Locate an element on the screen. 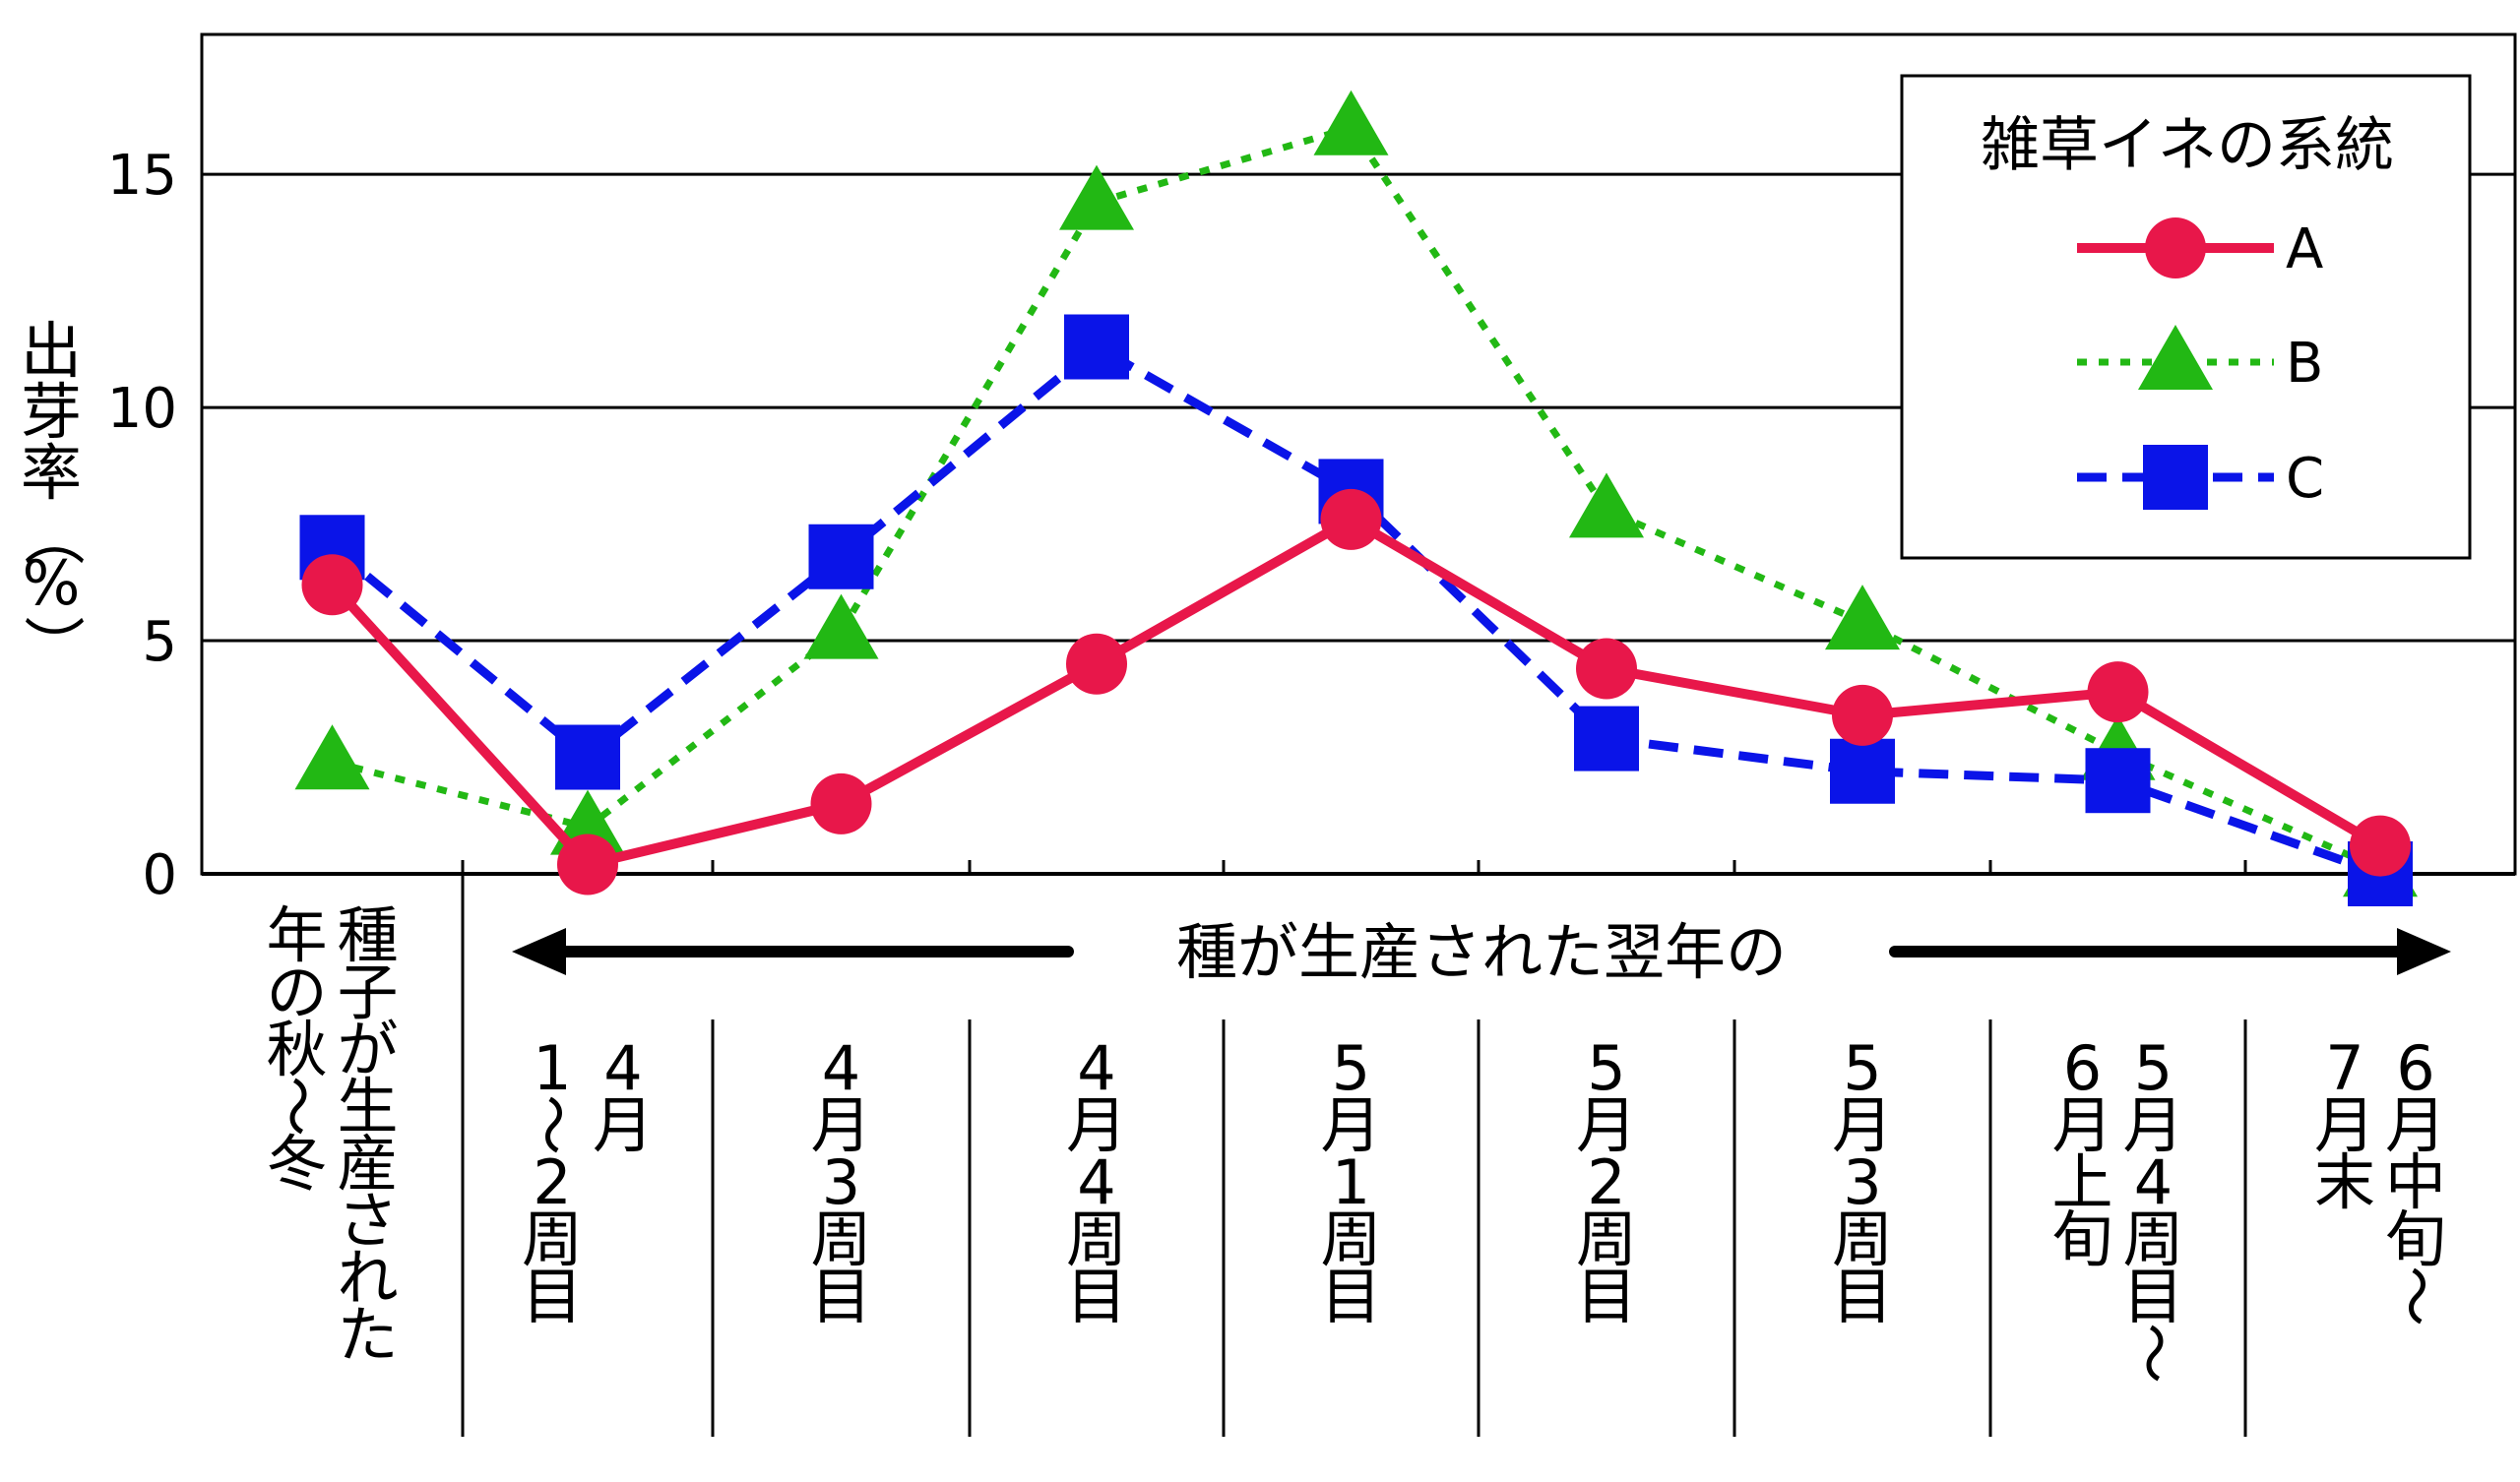 The image size is (2520, 1482). x-category-char: 生 is located at coordinates (367, 1106).